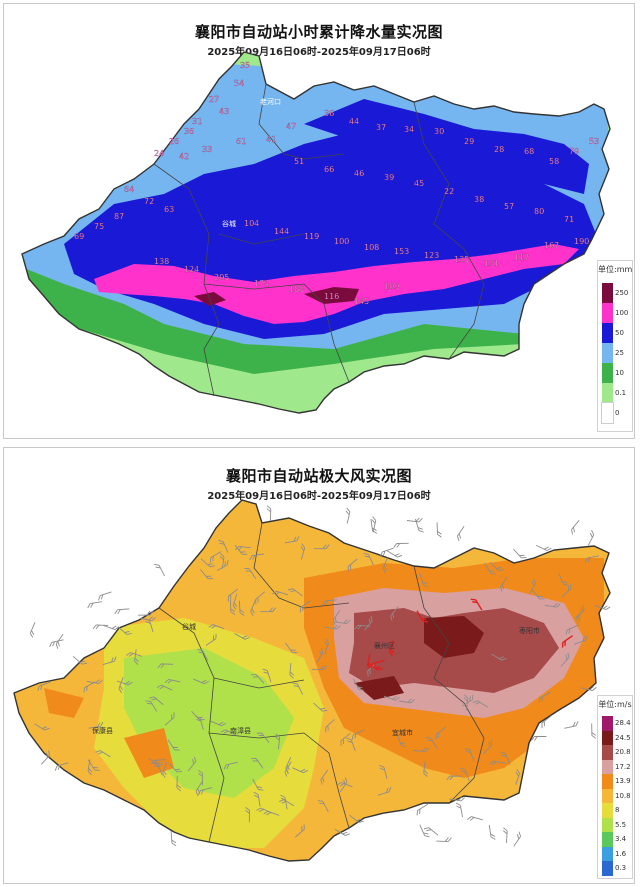  What do you see at coordinates (174, 141) in the screenshot?
I see `station-rainfall-value: 26` at bounding box center [174, 141].